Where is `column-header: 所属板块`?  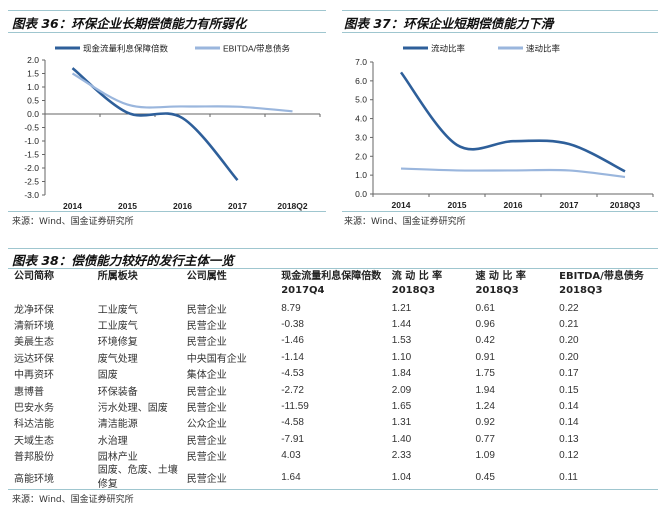 column-header: 所属板块 is located at coordinates (117, 276).